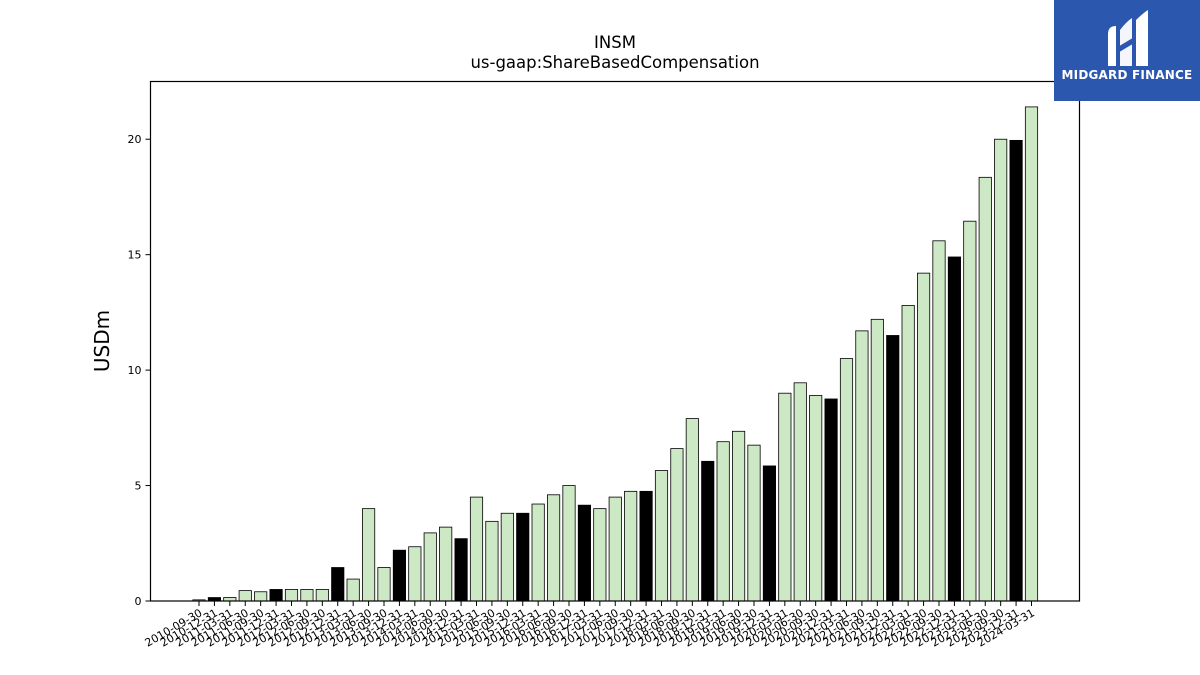 This screenshot has width=1200, height=675. I want to click on logo-text: MIDGARD FINANCE, so click(1127, 75).